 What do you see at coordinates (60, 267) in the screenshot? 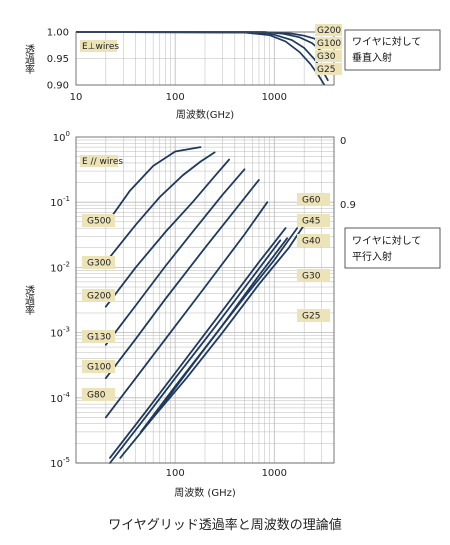
I see `y-tick-label: 10⁻²` at bounding box center [60, 267].